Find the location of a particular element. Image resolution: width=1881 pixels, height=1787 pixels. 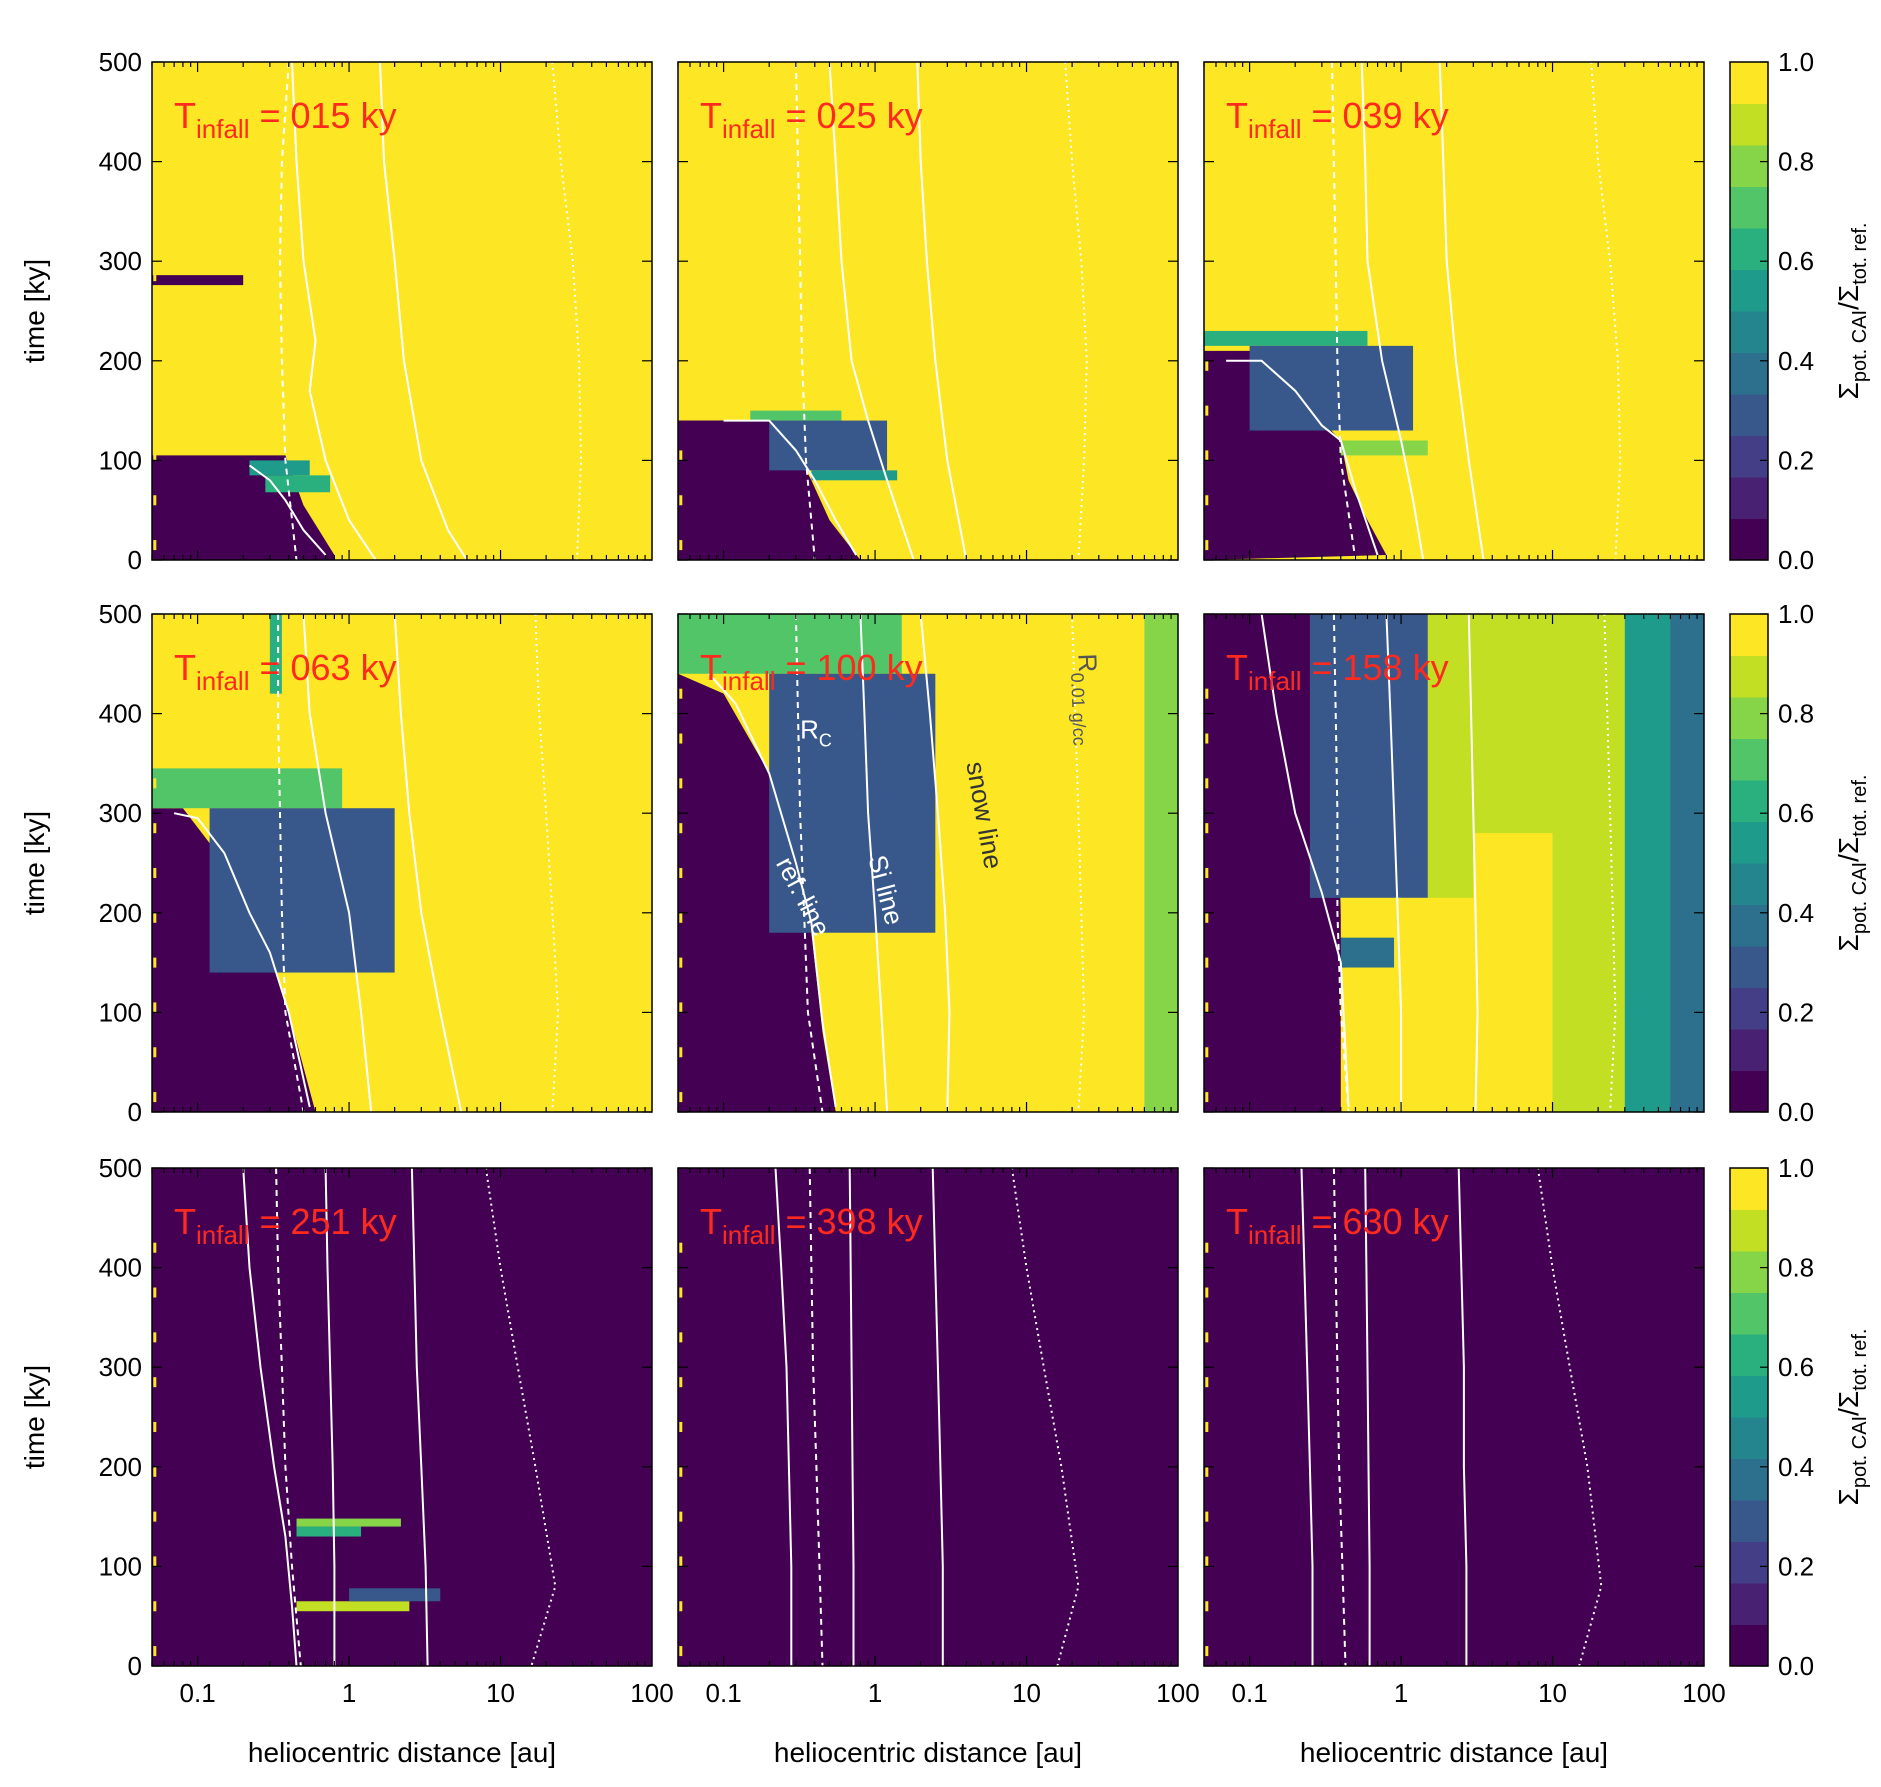

panel-frame is located at coordinates (928, 863).